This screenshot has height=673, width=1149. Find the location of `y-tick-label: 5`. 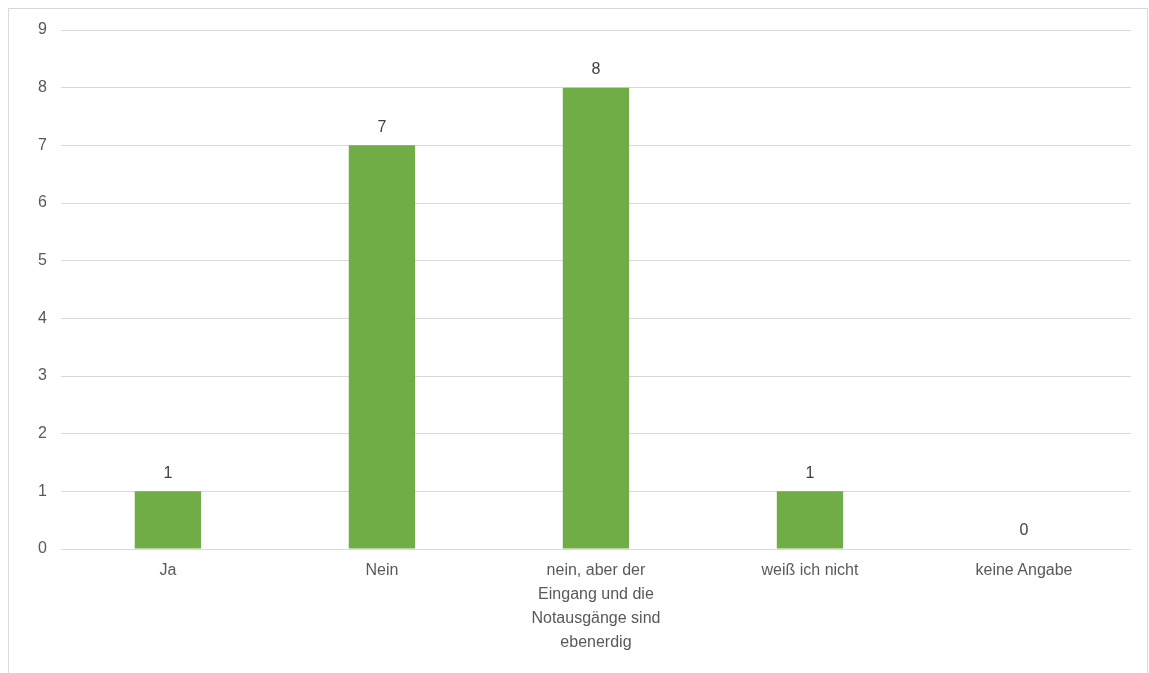

y-tick-label: 5 is located at coordinates (42, 260).